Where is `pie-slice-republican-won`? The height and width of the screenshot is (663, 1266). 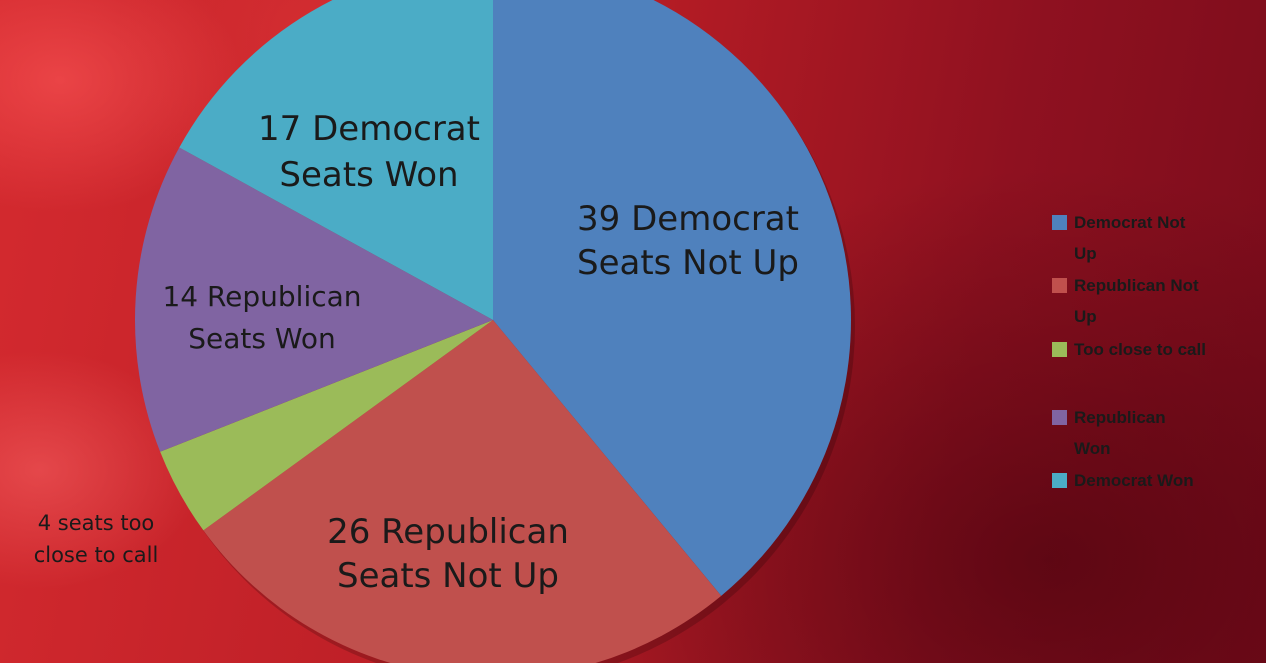
pie-slice-republican-won is located at coordinates (313, 299).